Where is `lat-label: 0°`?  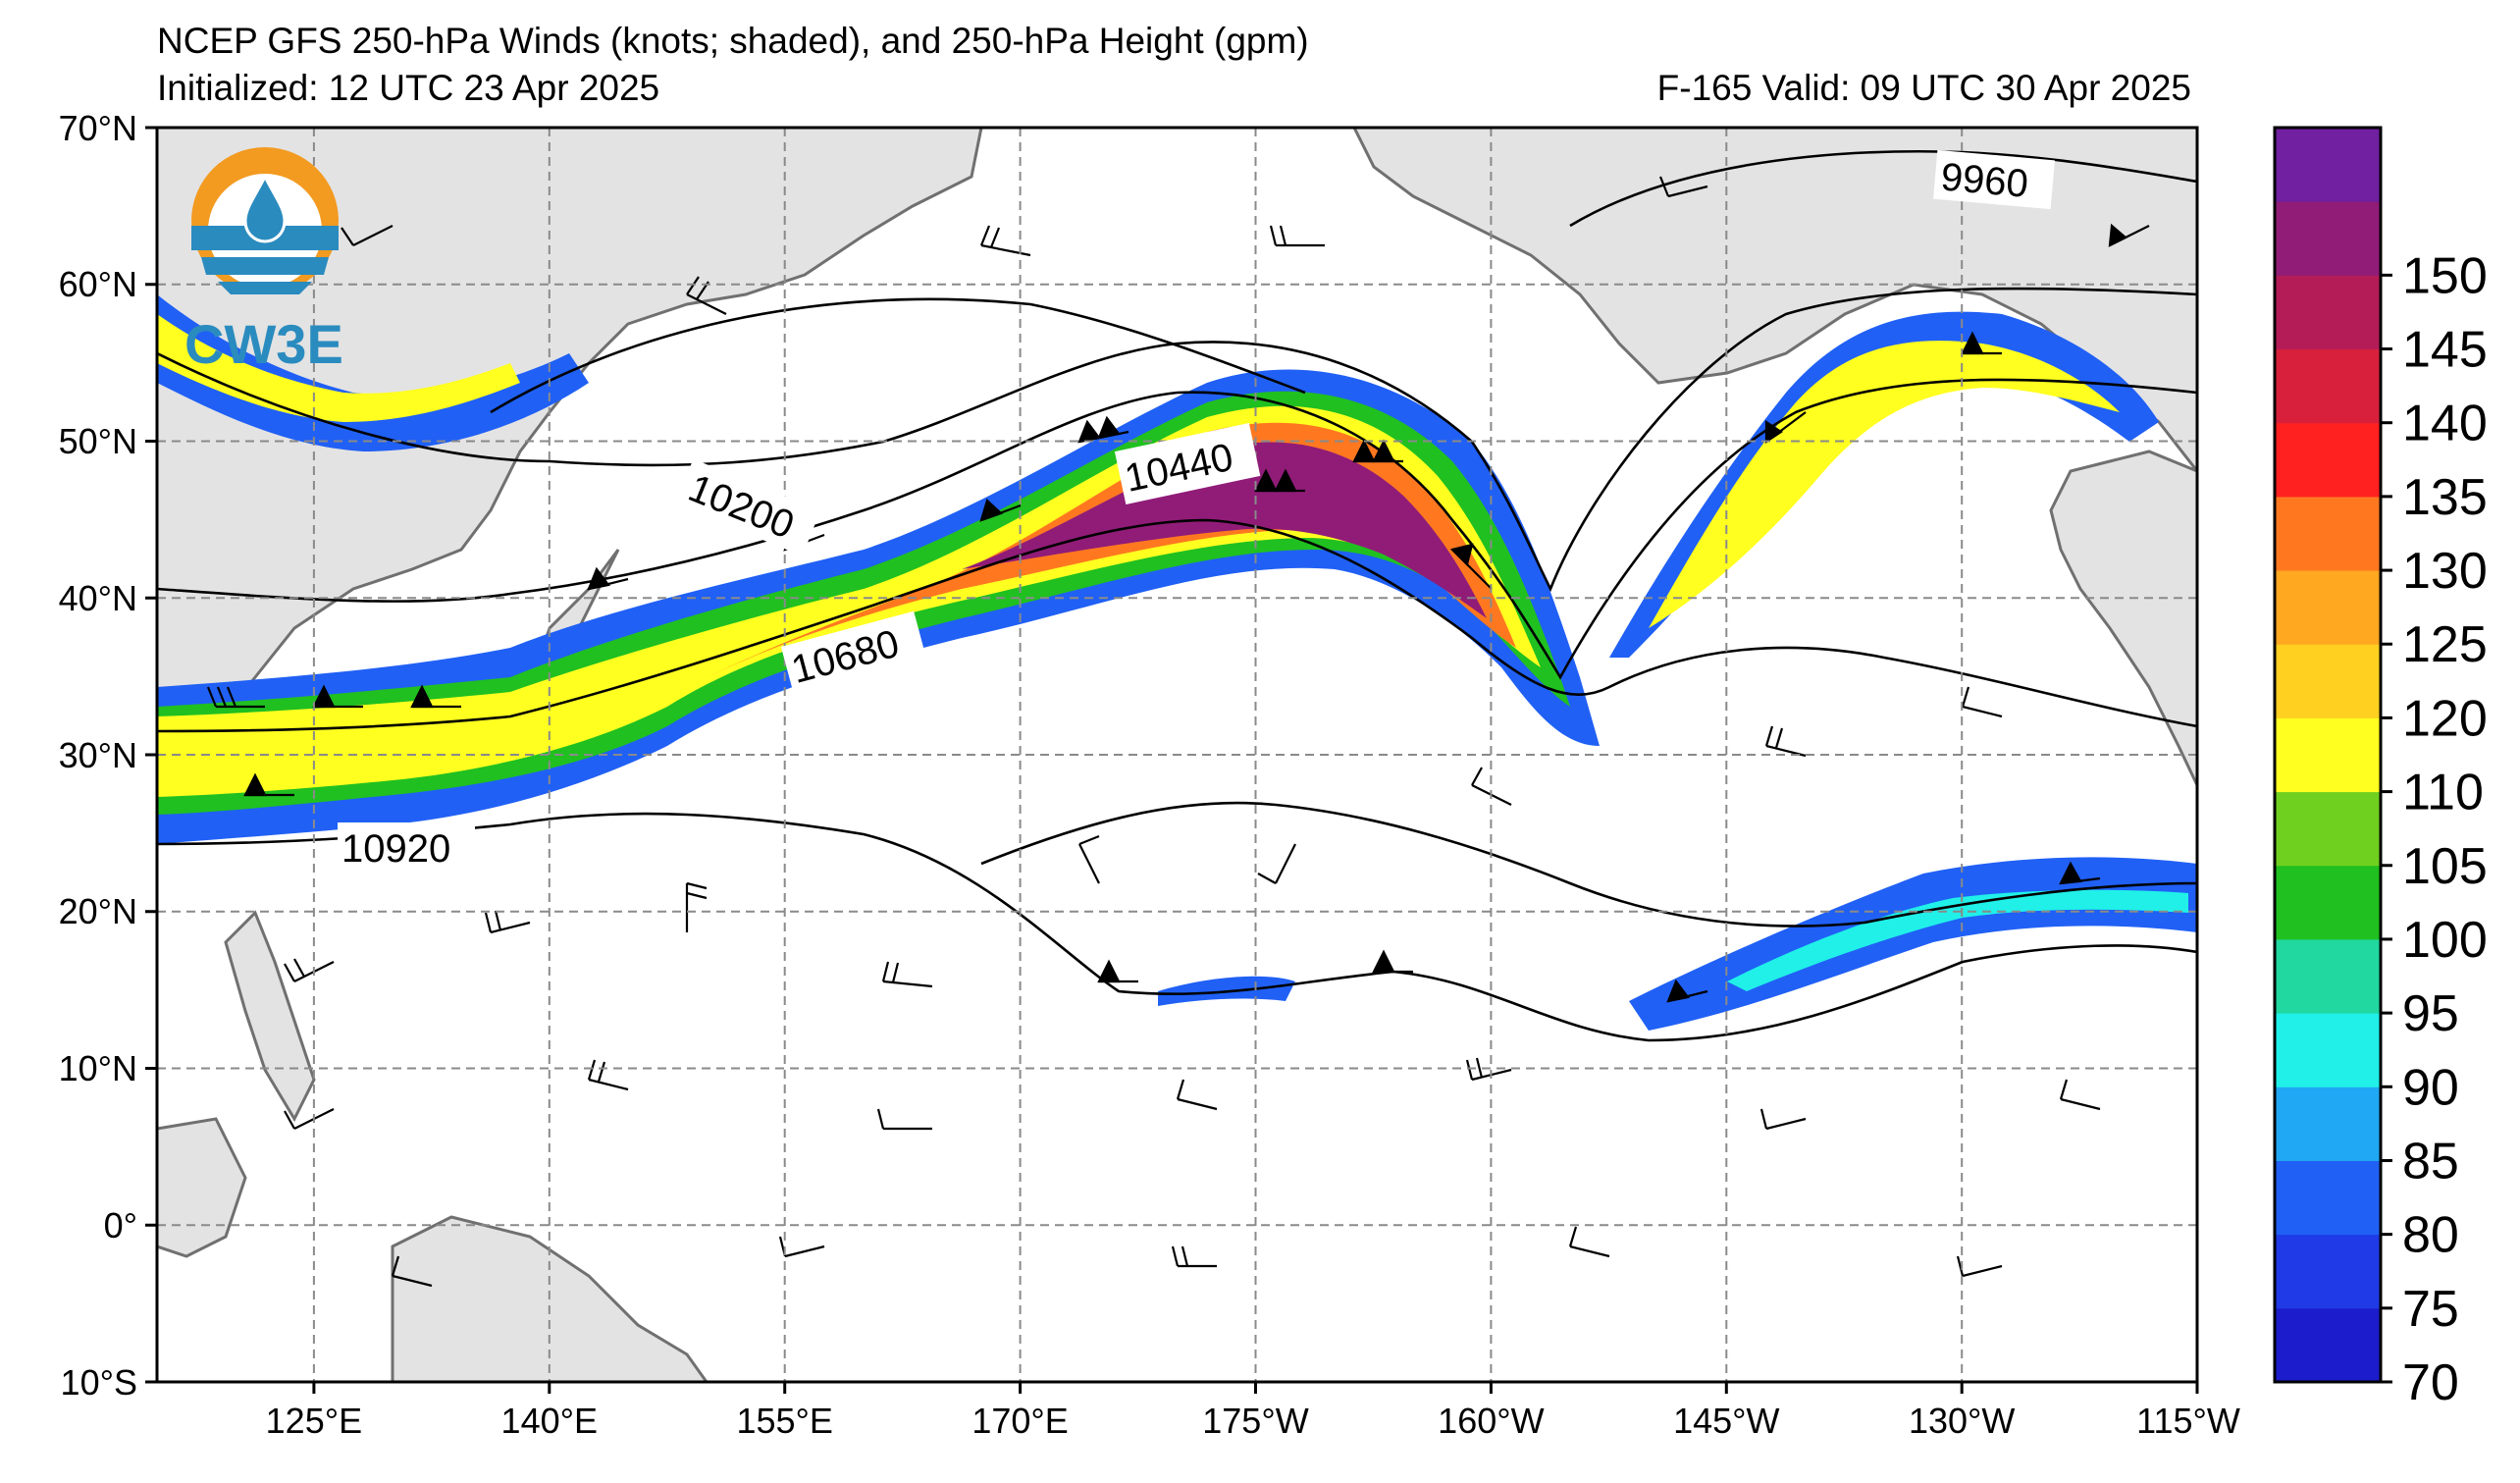
lat-label: 0° is located at coordinates (120, 1225).